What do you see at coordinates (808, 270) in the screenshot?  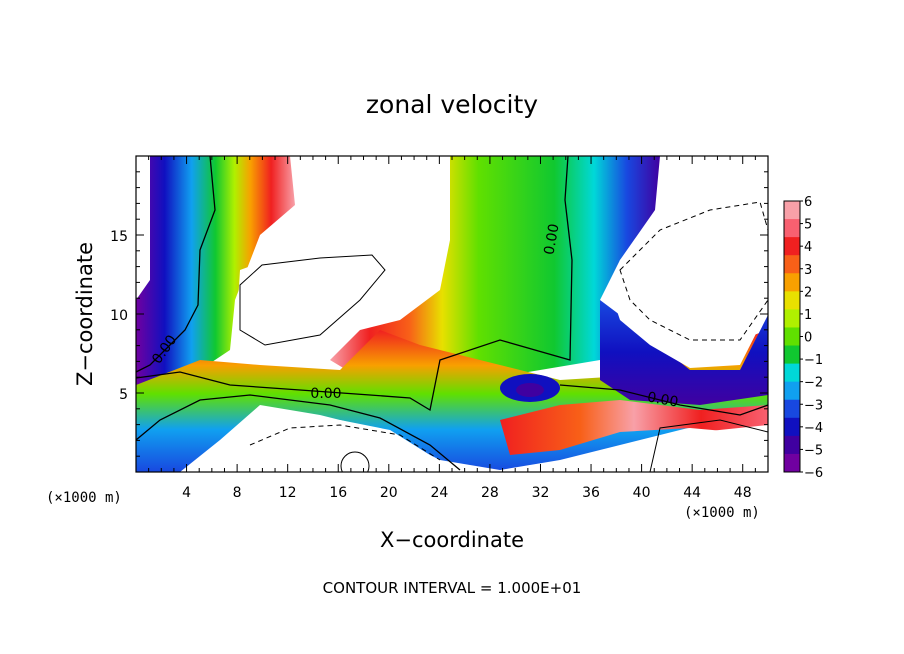 I see `colorbar-label: 3` at bounding box center [808, 270].